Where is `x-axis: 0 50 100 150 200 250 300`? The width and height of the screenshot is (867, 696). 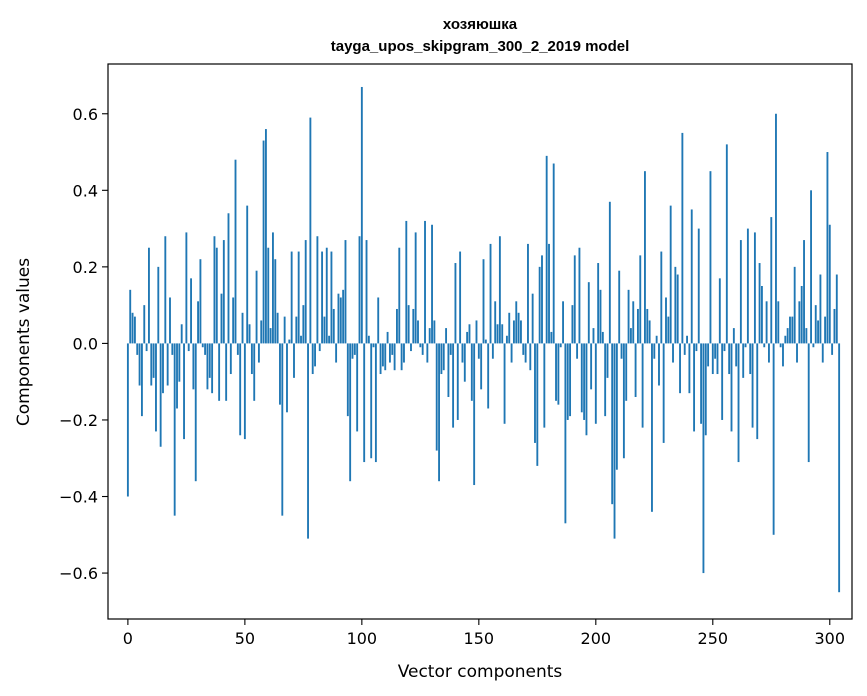 x-axis: 0 50 100 150 200 250 300 is located at coordinates (484, 633).